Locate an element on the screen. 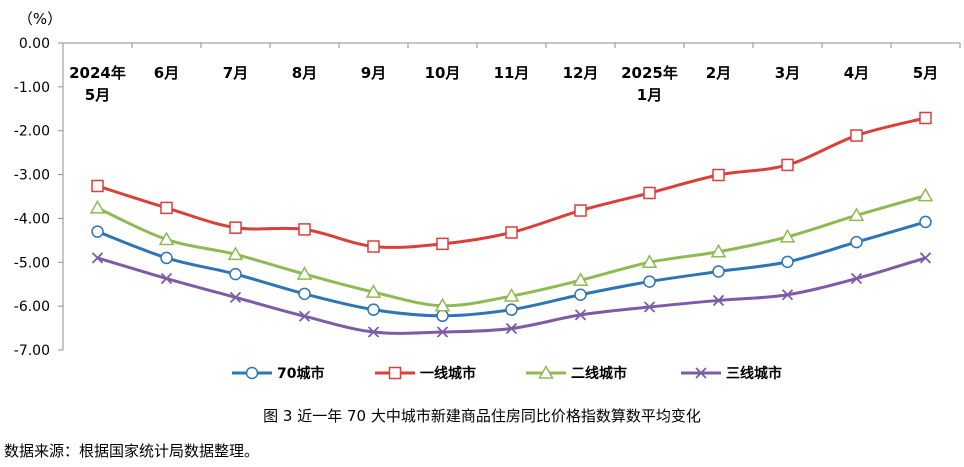 This screenshot has width=964, height=467. x-tick-label: 10月 is located at coordinates (443, 73).